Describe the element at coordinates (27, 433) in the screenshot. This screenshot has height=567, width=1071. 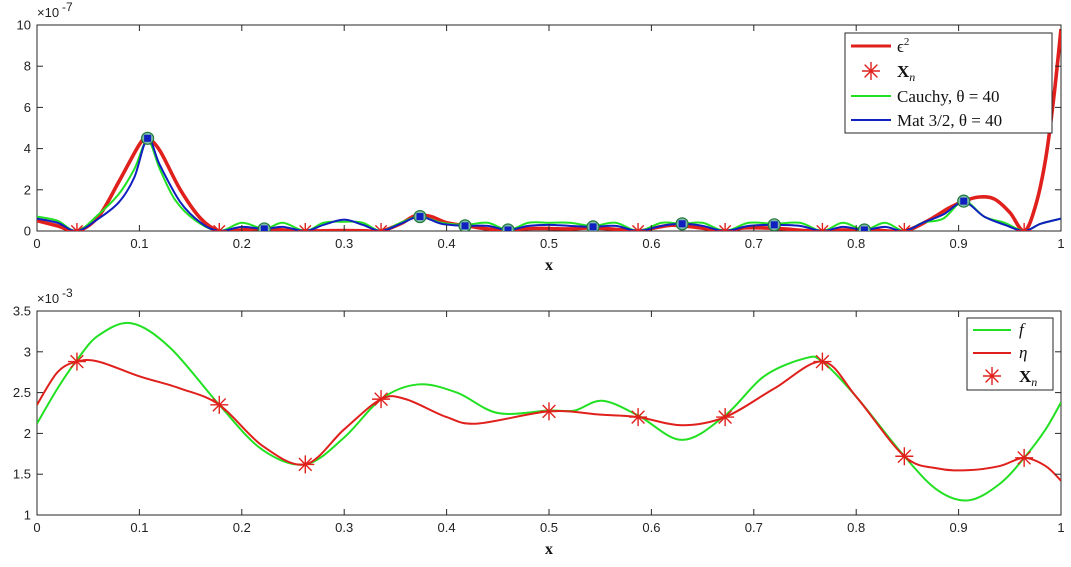
I see `bottom-ytick-label: 2` at that location.